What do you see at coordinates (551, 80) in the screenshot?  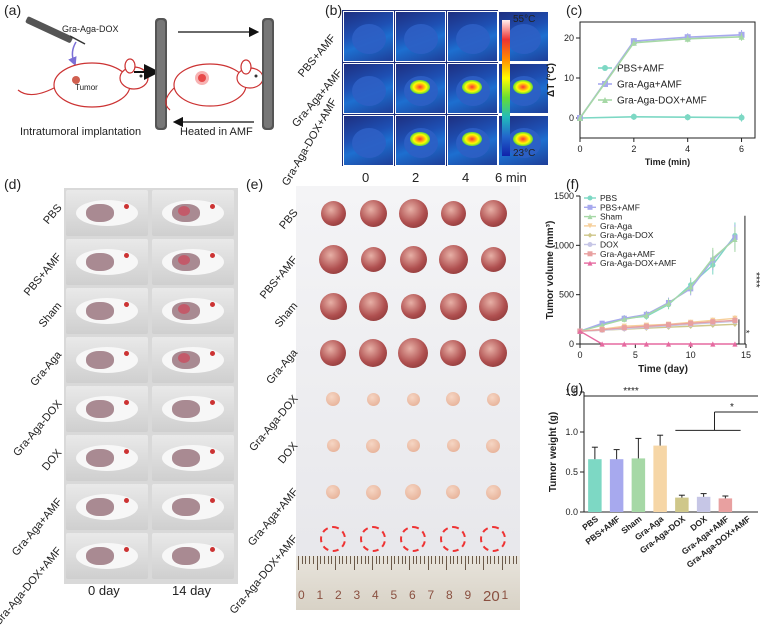 I see `y-axis-label: ΔT (°C)` at bounding box center [551, 80].